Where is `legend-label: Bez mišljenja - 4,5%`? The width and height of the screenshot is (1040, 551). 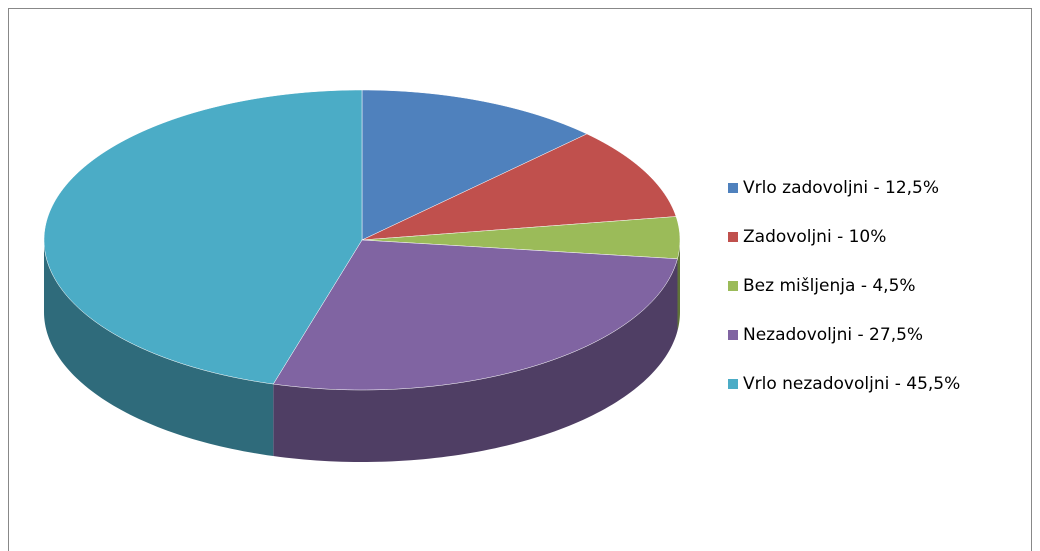
legend-label: Bez mišljenja - 4,5% is located at coordinates (829, 286).